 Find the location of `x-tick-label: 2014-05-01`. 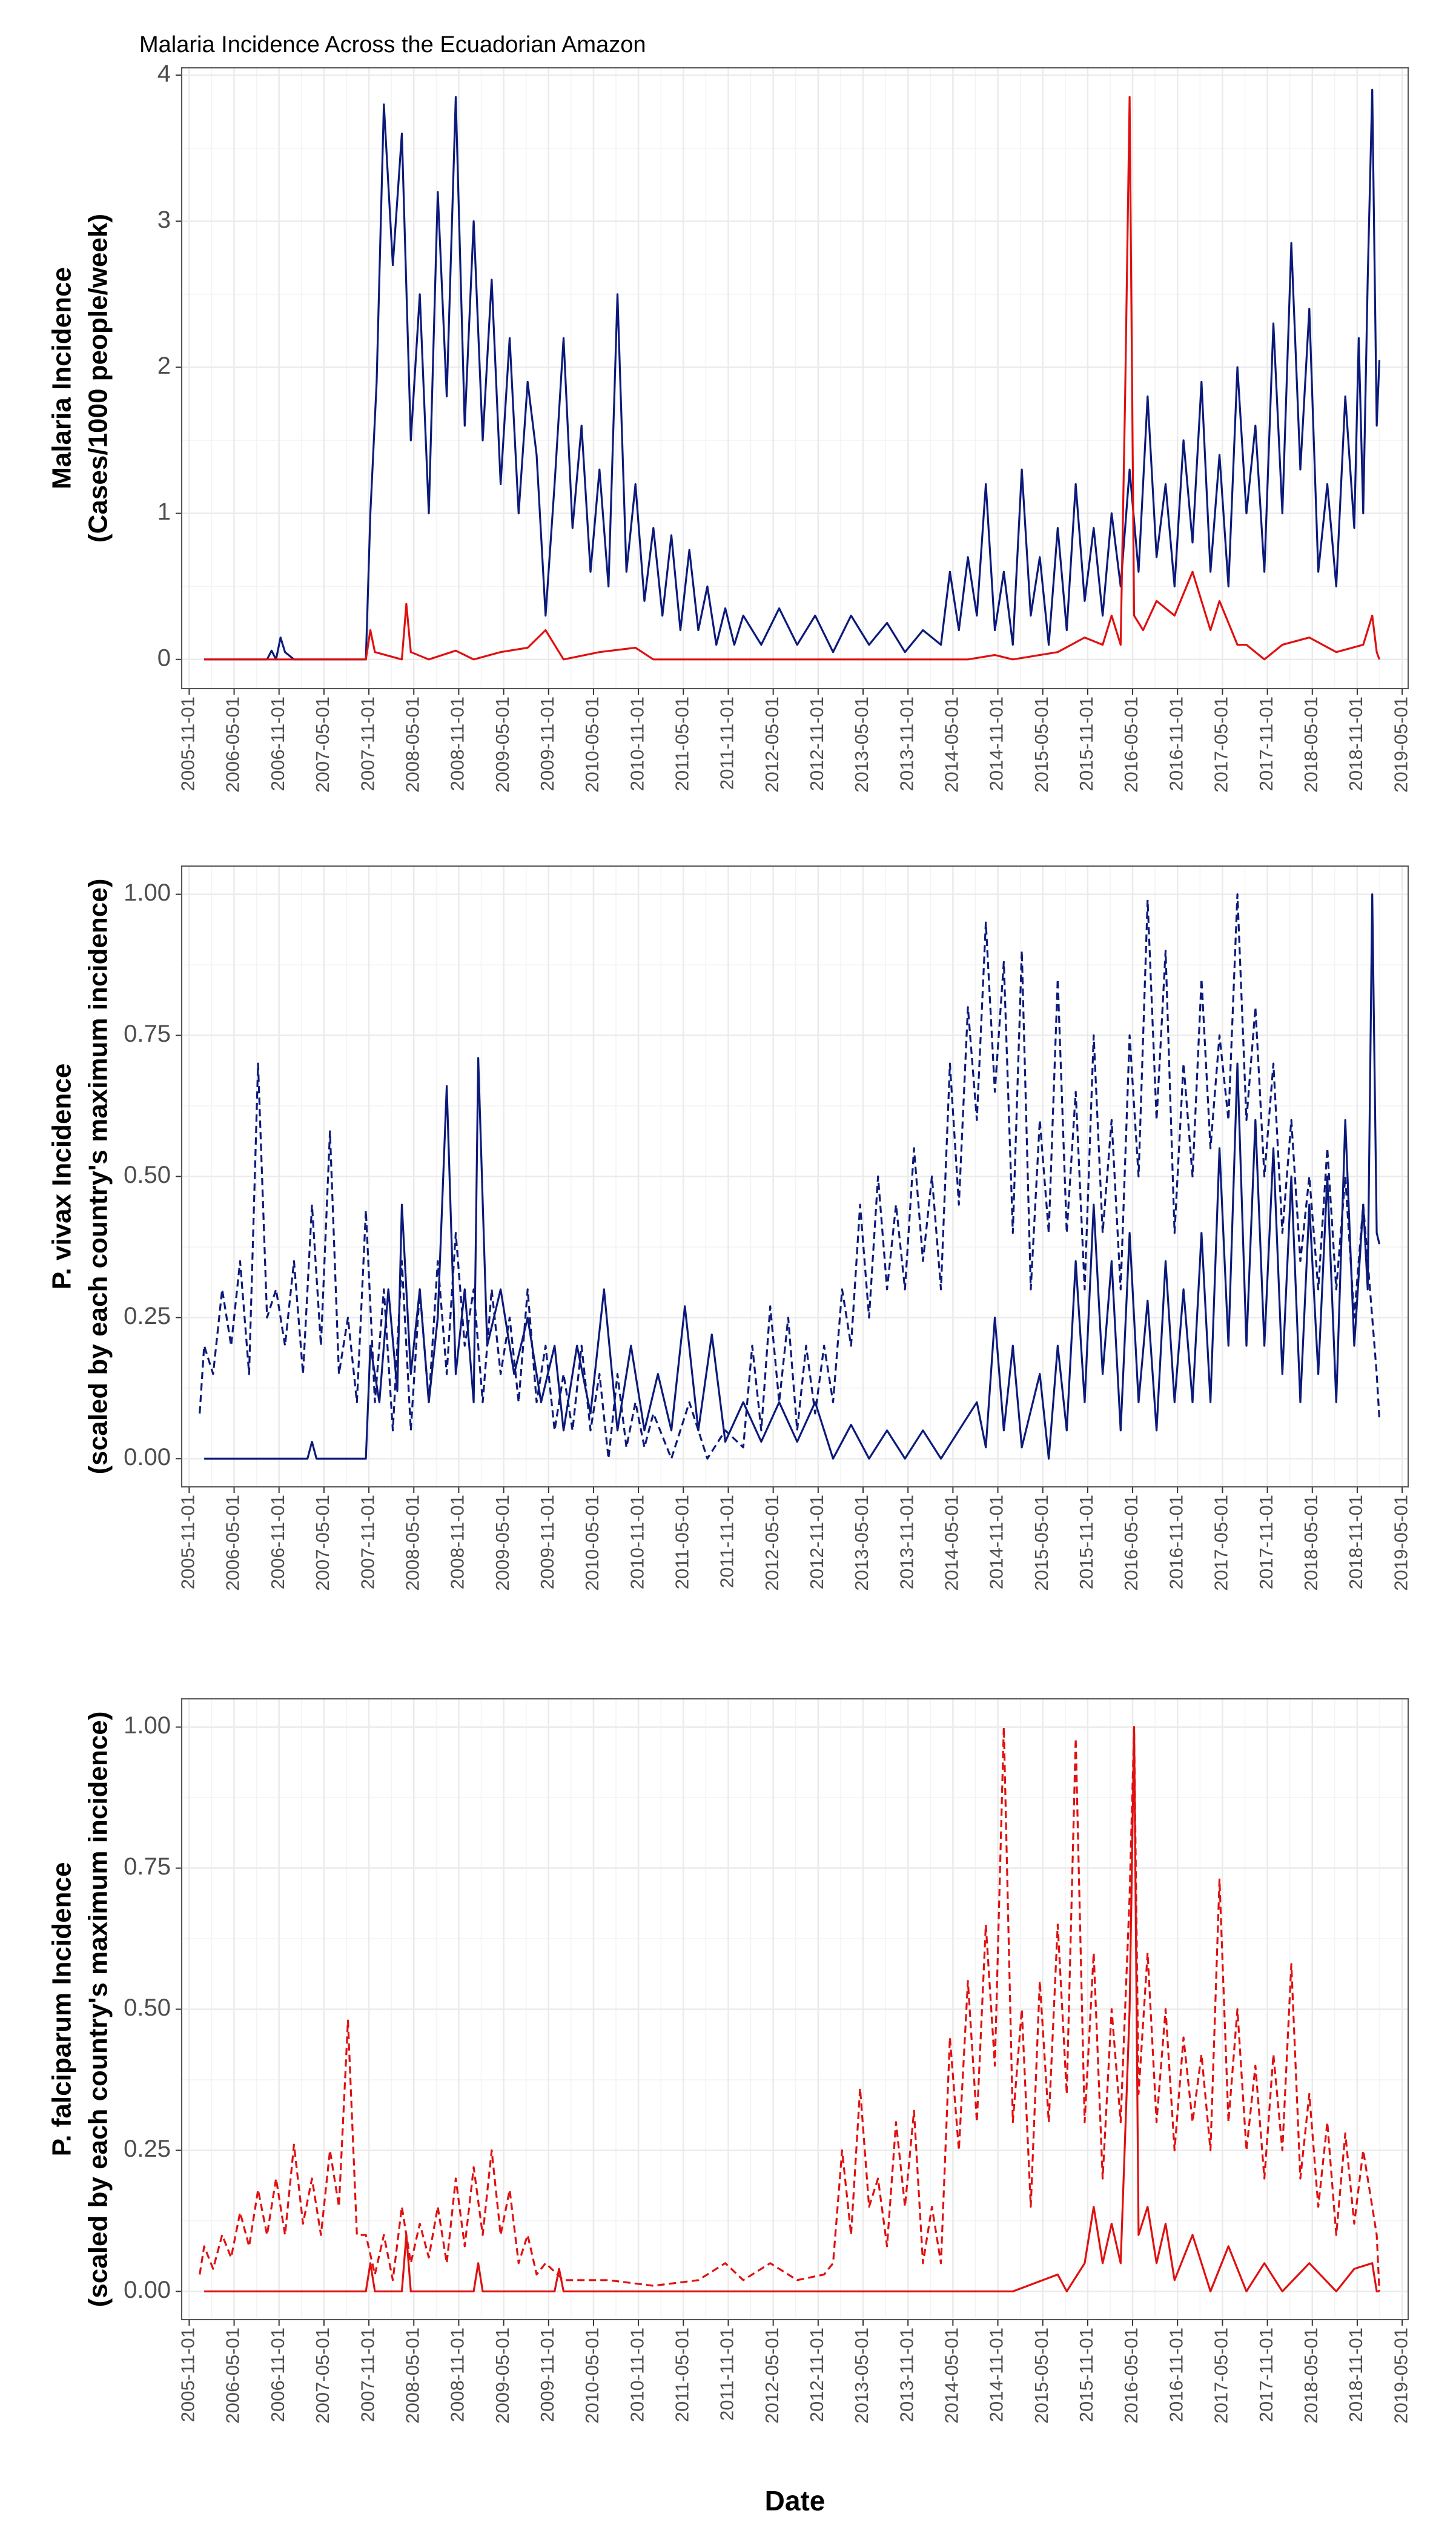

x-tick-label: 2014-05-01 is located at coordinates (951, 2376).